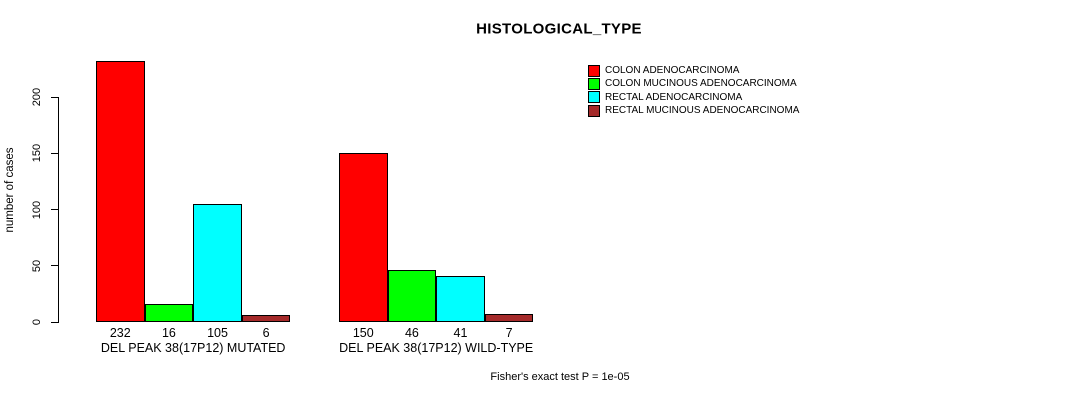 The image size is (1090, 400). Describe the element at coordinates (168, 333) in the screenshot. I see `bar-value-label: 16` at that location.